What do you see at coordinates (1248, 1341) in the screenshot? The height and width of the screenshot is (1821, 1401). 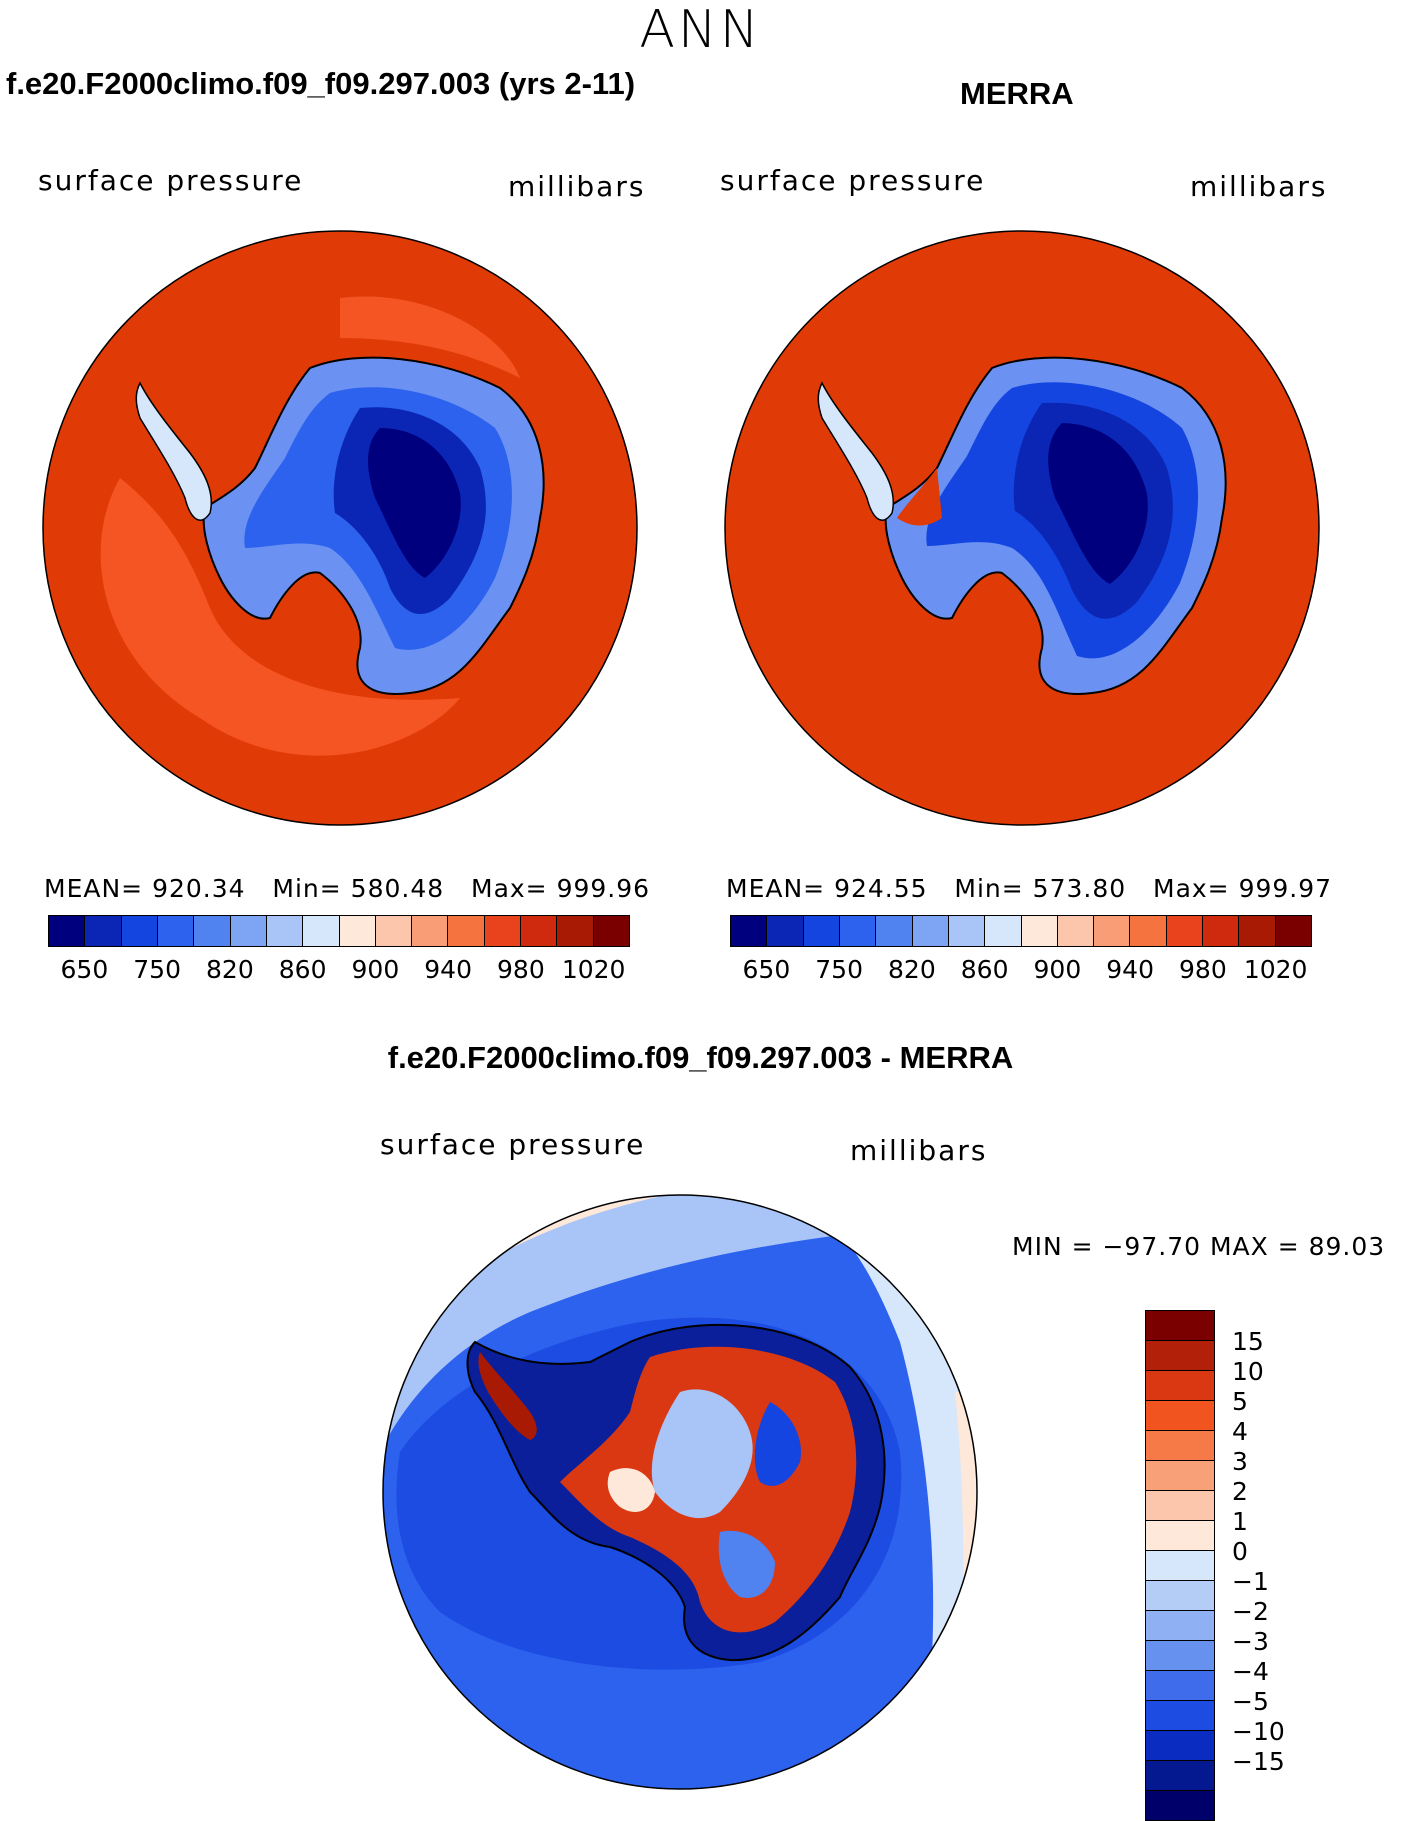 I see `colorbar-tick-label: 15` at bounding box center [1248, 1341].